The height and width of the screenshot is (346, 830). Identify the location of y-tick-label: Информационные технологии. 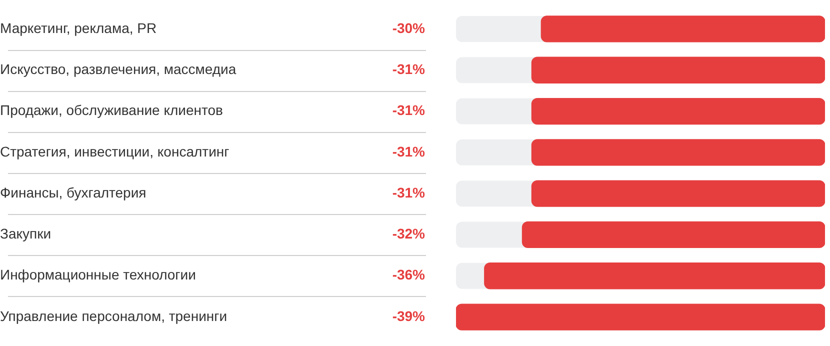
(98, 274).